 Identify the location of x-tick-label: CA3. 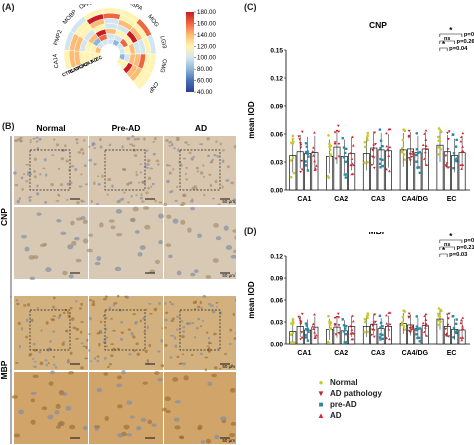
(378, 353).